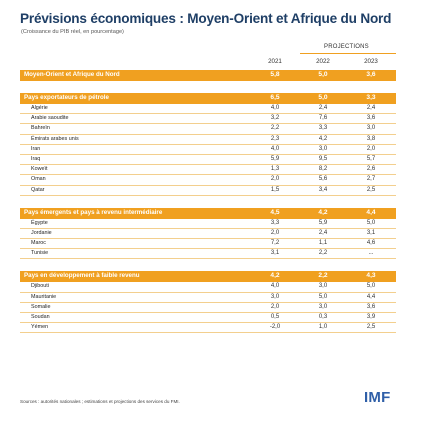  I want to click on country-value: 5,6, so click(323, 179).